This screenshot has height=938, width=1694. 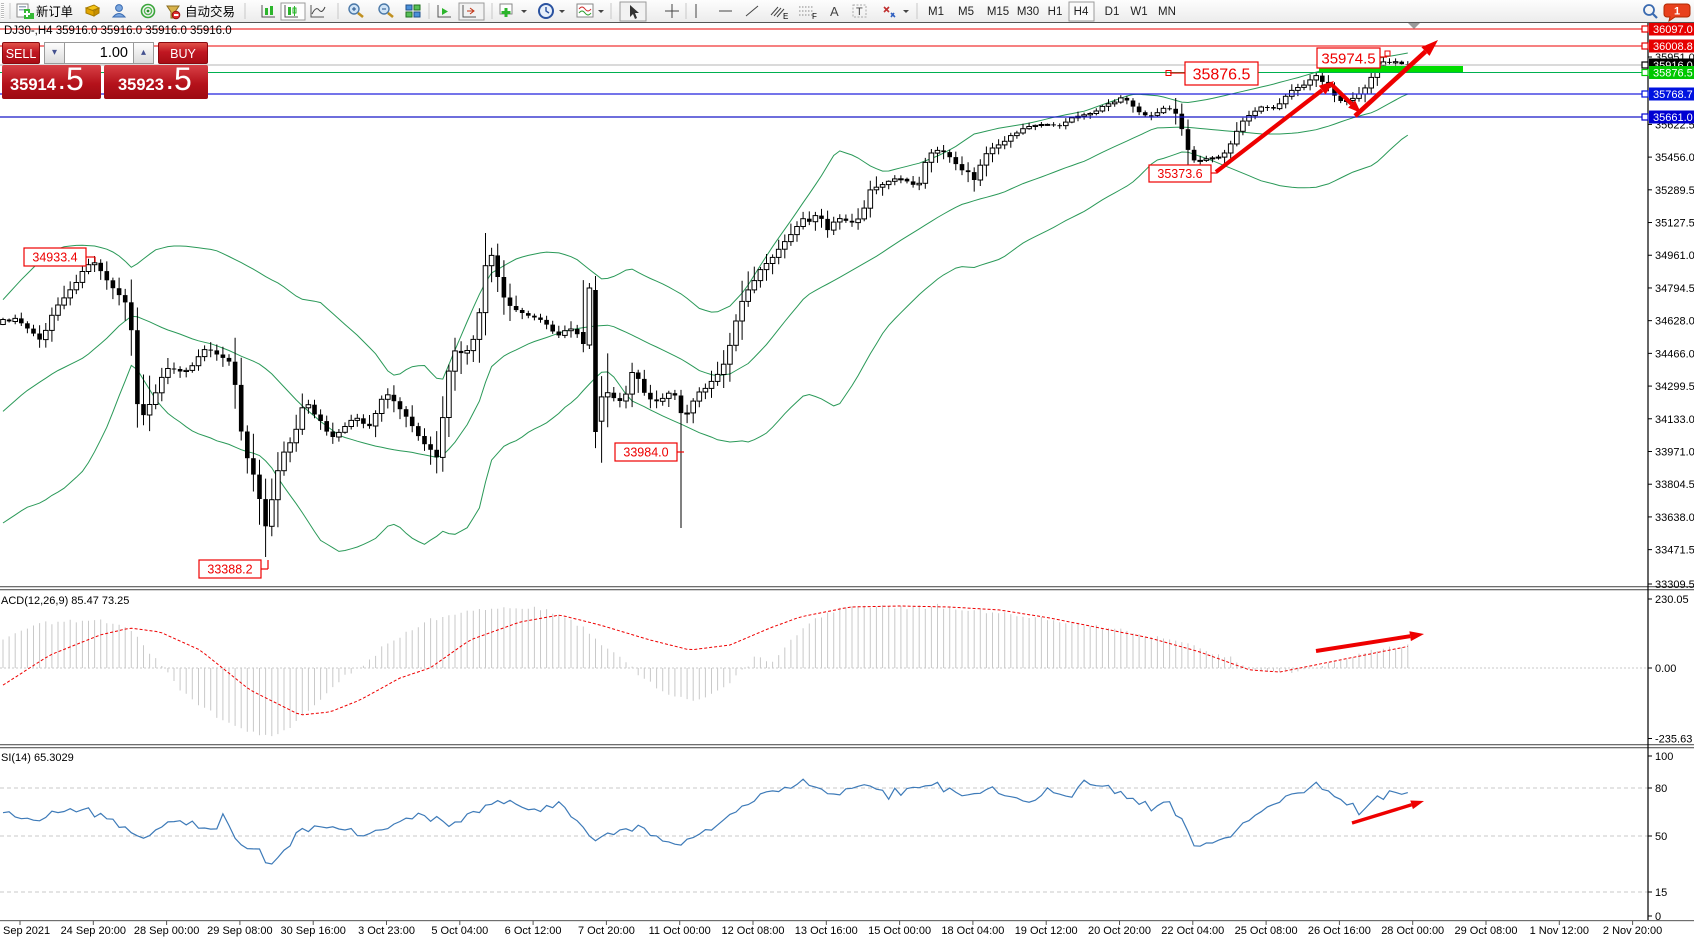 I want to click on svg-text: MN, so click(x=1167, y=12).